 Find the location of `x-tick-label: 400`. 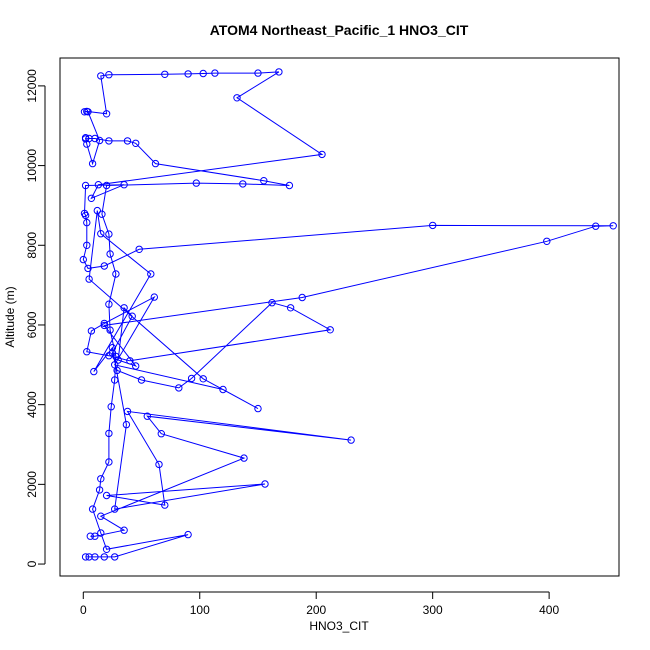

x-tick-label: 400 is located at coordinates (549, 610).